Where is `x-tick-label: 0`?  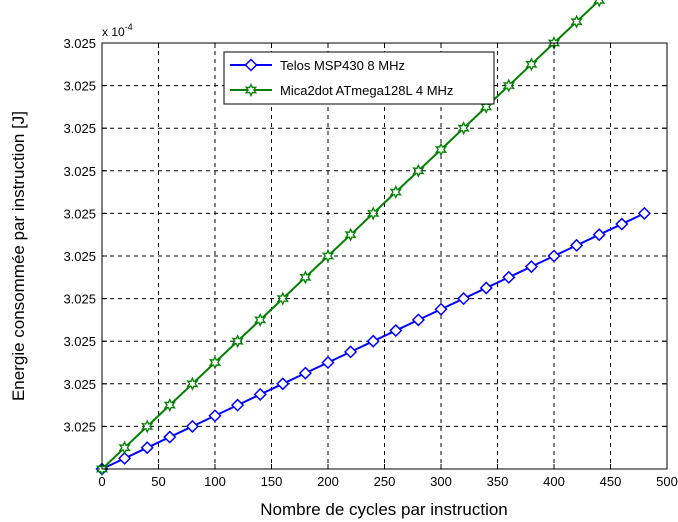 x-tick-label: 0 is located at coordinates (101, 481).